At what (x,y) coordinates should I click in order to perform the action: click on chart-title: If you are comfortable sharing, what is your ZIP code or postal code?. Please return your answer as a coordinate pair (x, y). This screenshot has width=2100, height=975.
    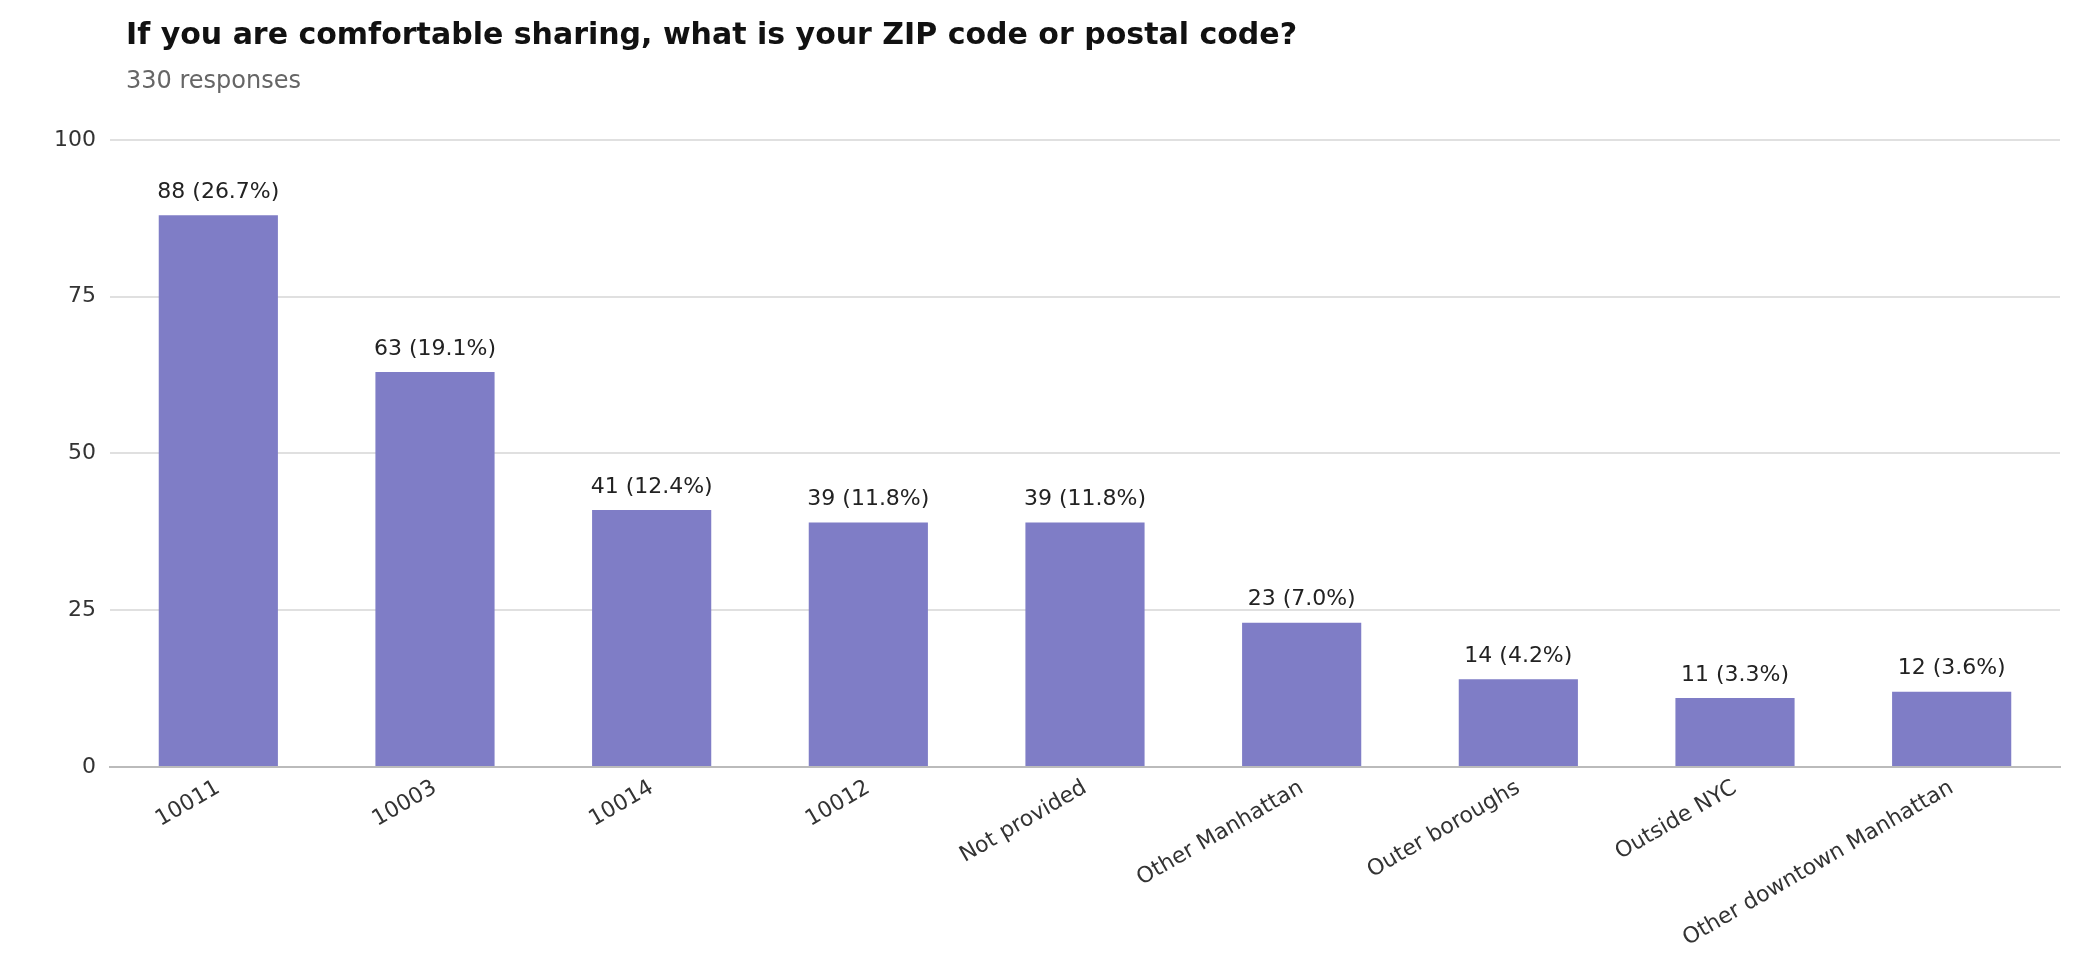
    Looking at the image, I should click on (712, 33).